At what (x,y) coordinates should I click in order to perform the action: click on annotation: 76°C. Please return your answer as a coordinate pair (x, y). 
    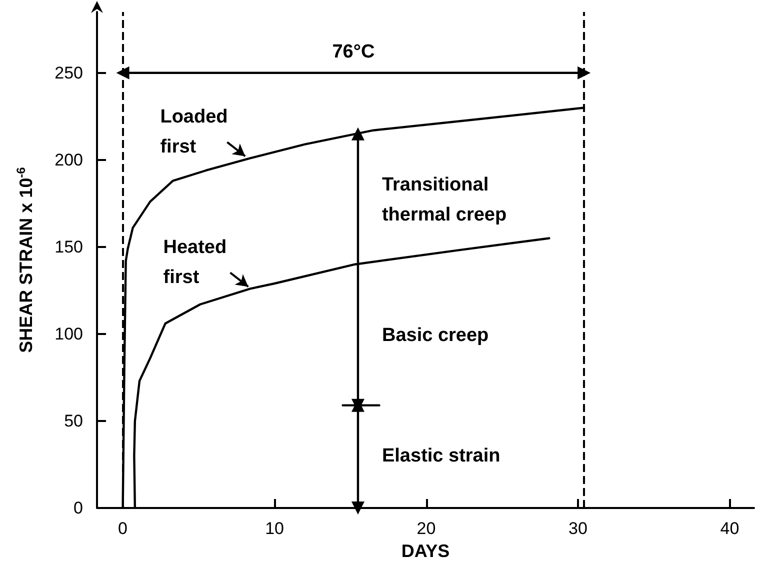
    Looking at the image, I should click on (353, 51).